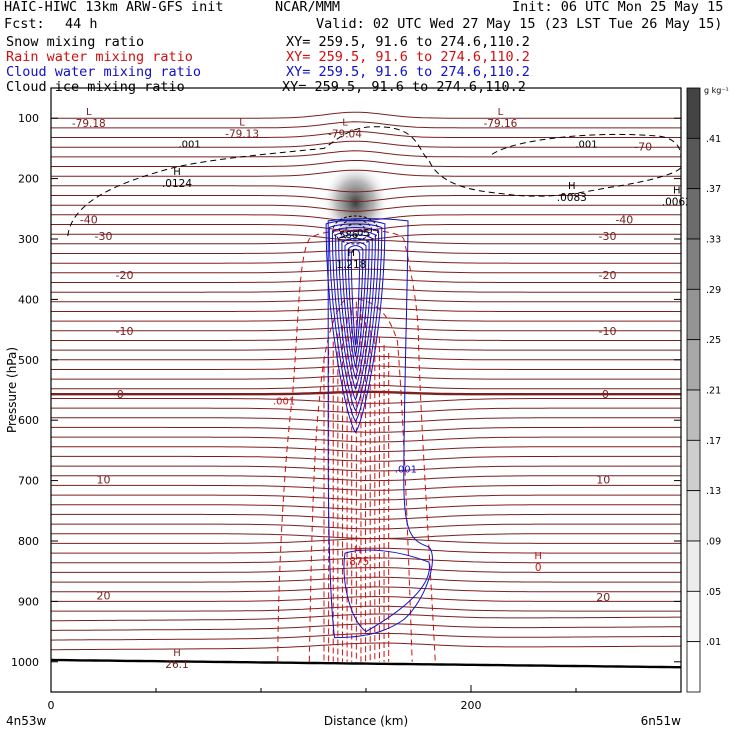  I want to click on colorbar-tick-label: .09, so click(713, 542).